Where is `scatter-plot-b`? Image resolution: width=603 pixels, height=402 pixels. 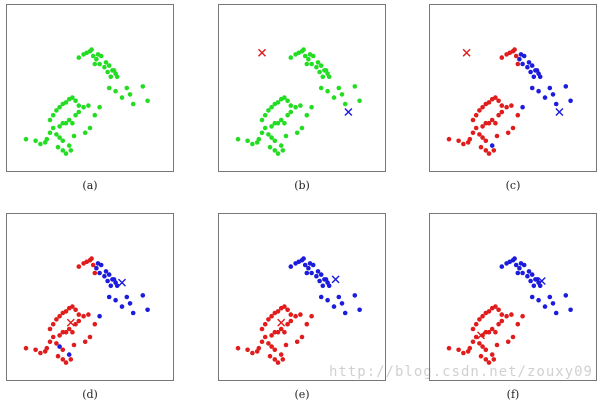 scatter-plot-b is located at coordinates (302, 88).